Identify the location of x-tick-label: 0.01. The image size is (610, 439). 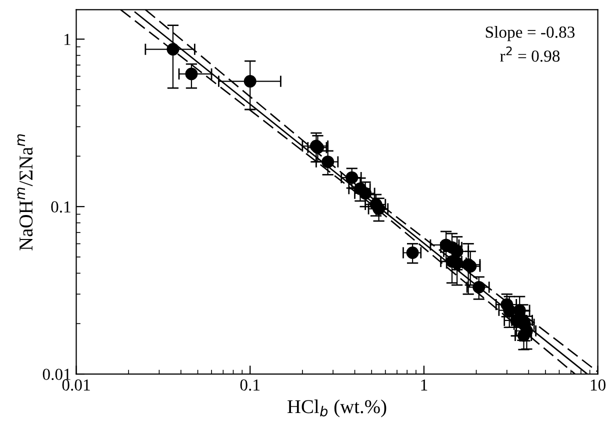
(76, 385).